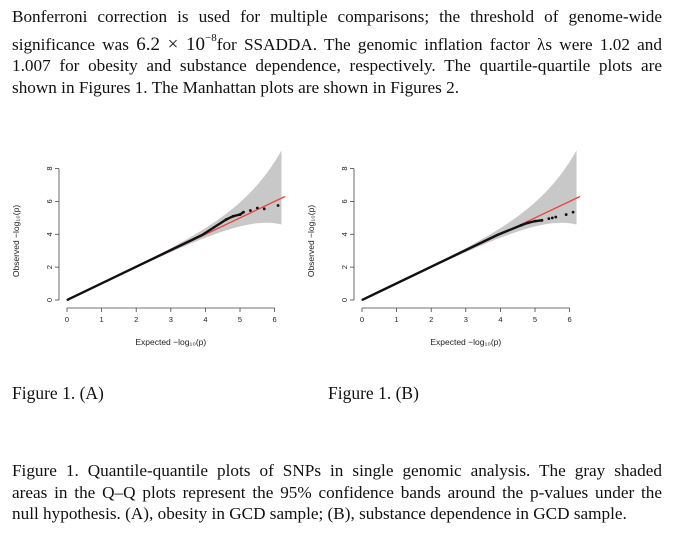 The height and width of the screenshot is (539, 682). What do you see at coordinates (58, 393) in the screenshot?
I see `figure-label-a: Figure 1. (A)` at bounding box center [58, 393].